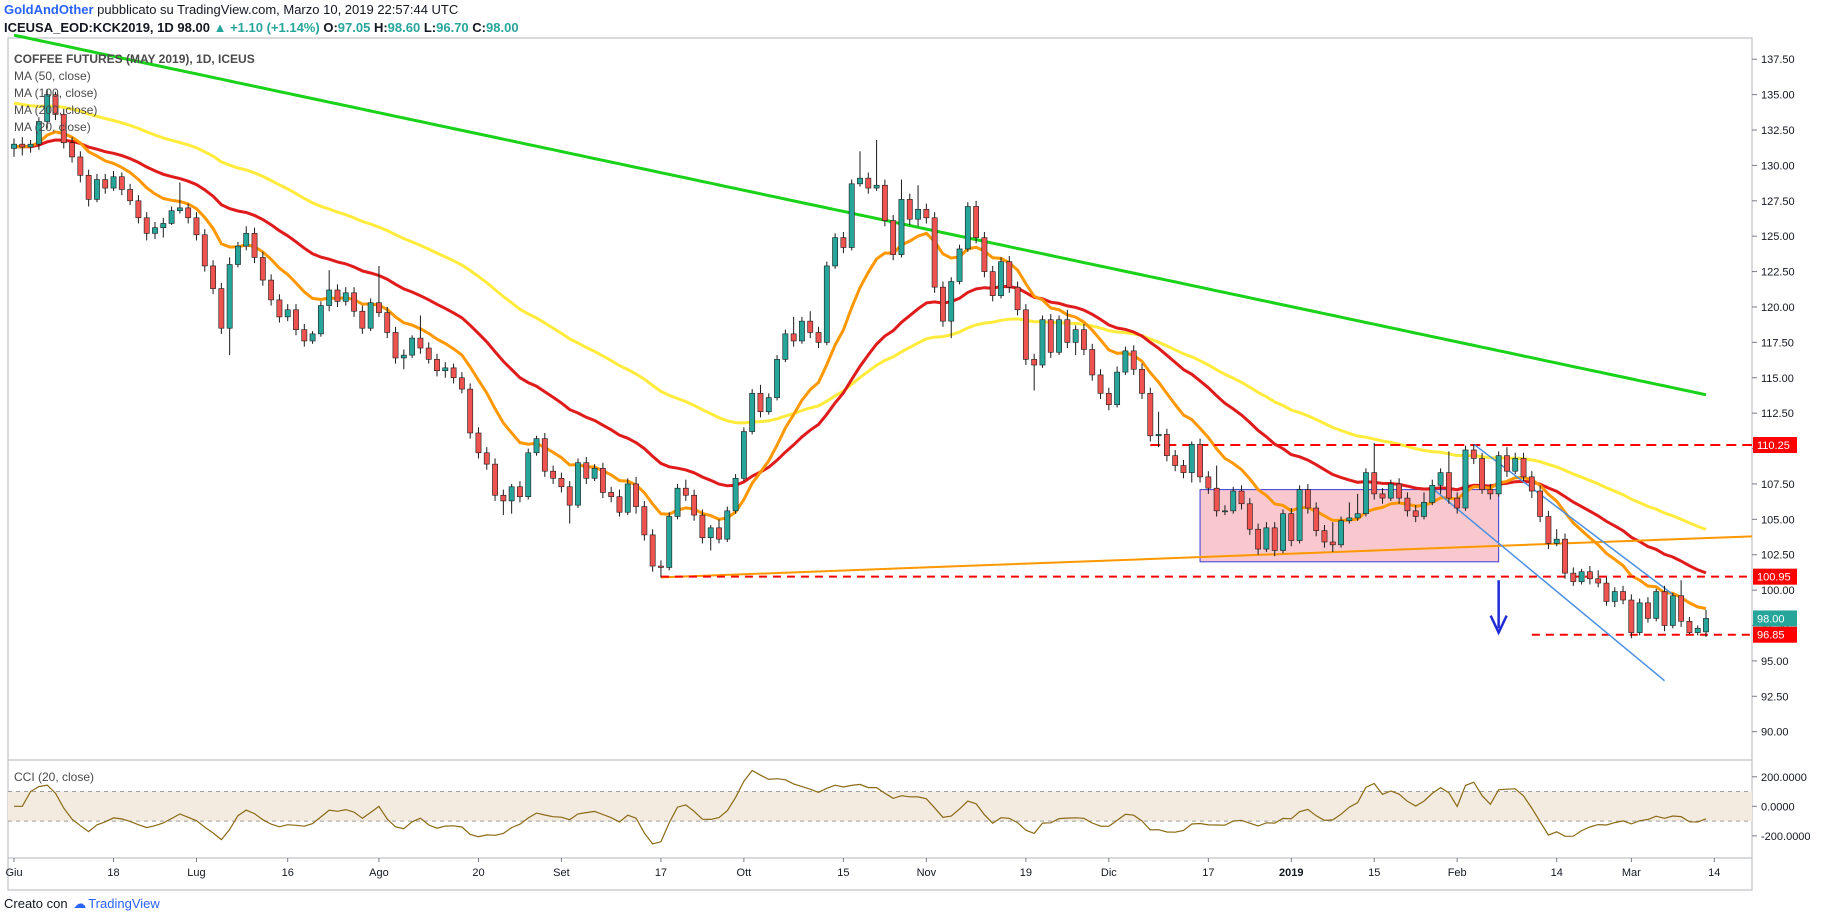 This screenshot has height=922, width=1828. Describe the element at coordinates (880, 806) in the screenshot. I see `cci-band` at that location.